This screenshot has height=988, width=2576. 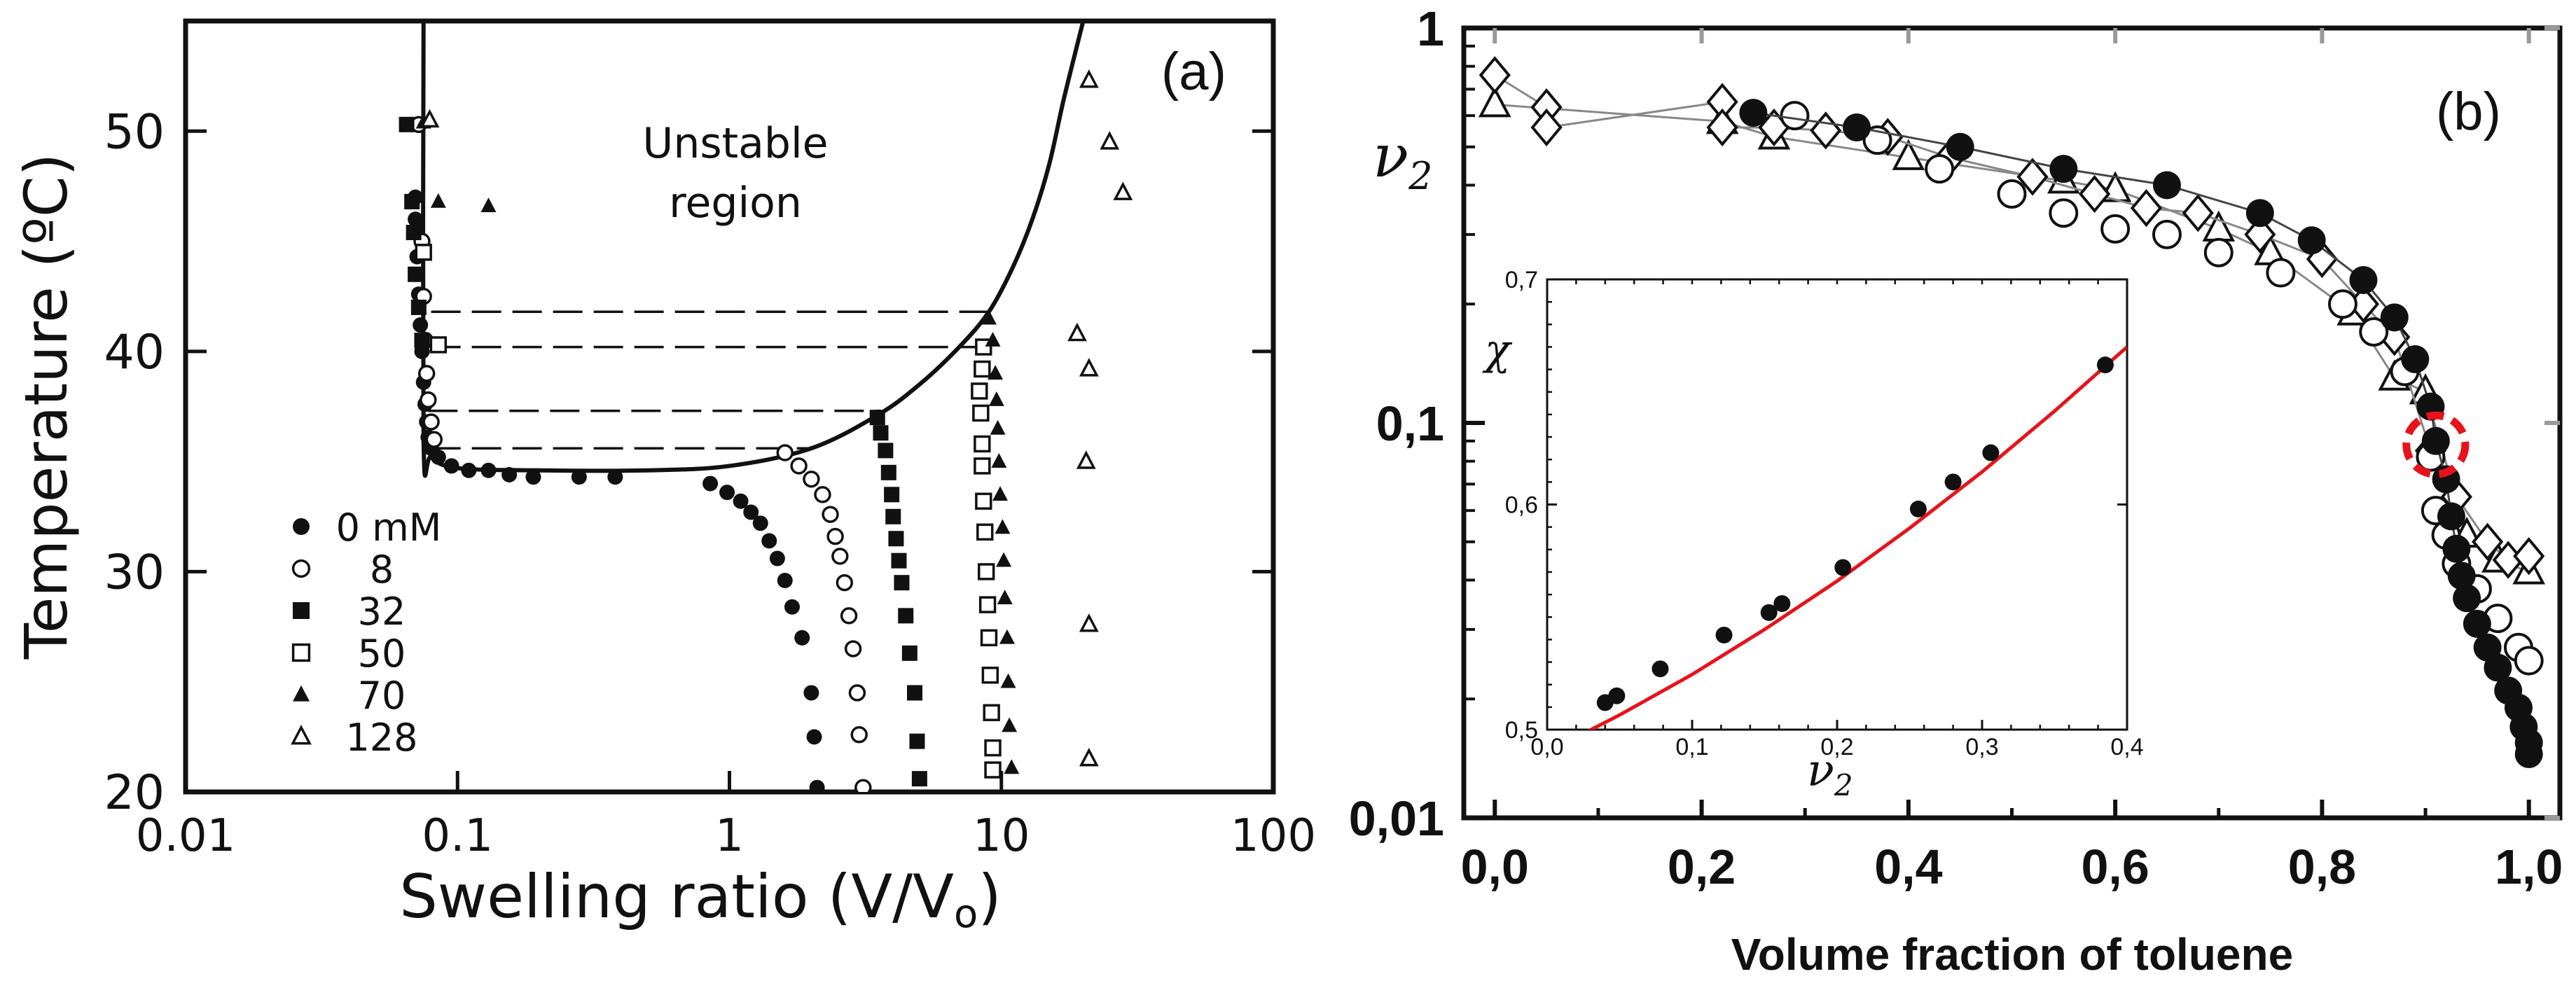 I want to click on panel-a-x-label-main: Swelling ratio (V/V, so click(x=676, y=897).